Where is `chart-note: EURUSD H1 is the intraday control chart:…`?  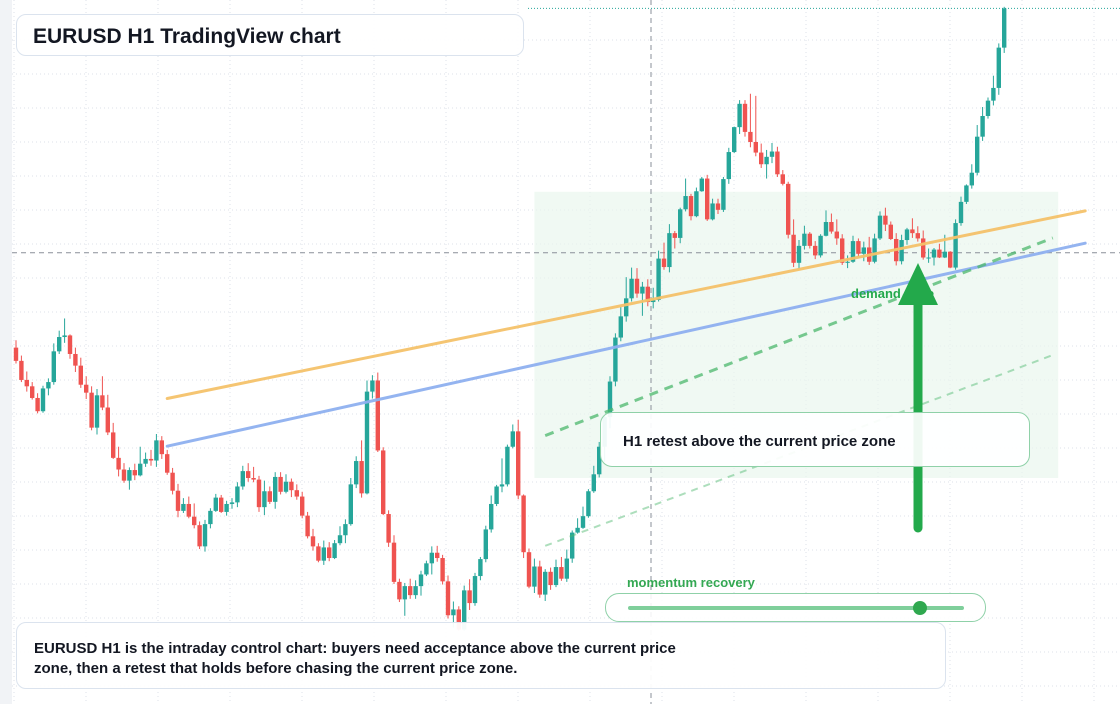 chart-note: EURUSD H1 is the intraday control chart:… is located at coordinates (355, 658).